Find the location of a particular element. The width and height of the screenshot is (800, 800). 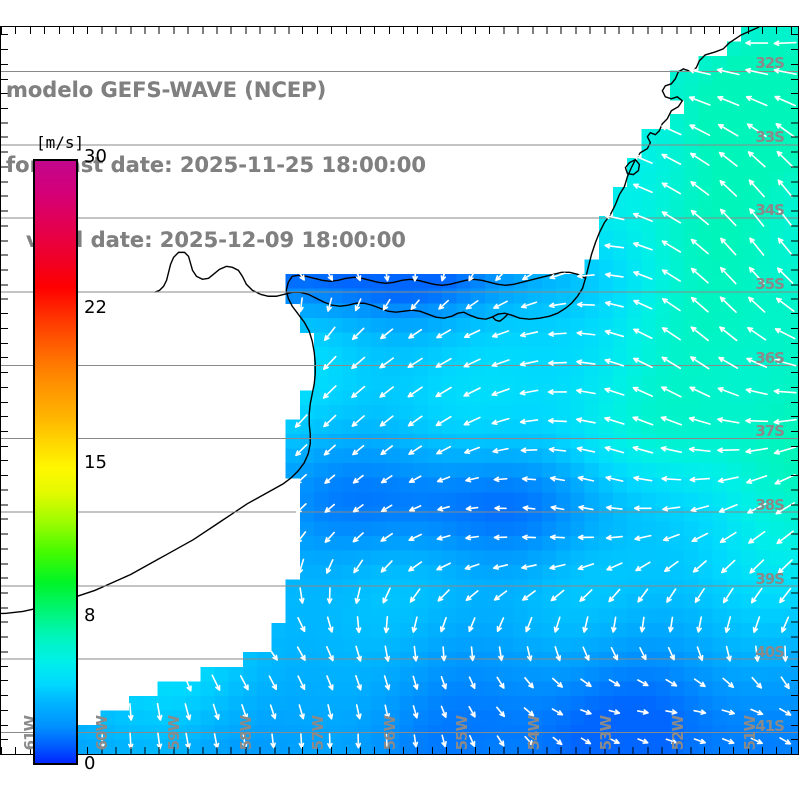

title-model-line: modelo GEFS-WAVE (NCEP) is located at coordinates (166, 90).